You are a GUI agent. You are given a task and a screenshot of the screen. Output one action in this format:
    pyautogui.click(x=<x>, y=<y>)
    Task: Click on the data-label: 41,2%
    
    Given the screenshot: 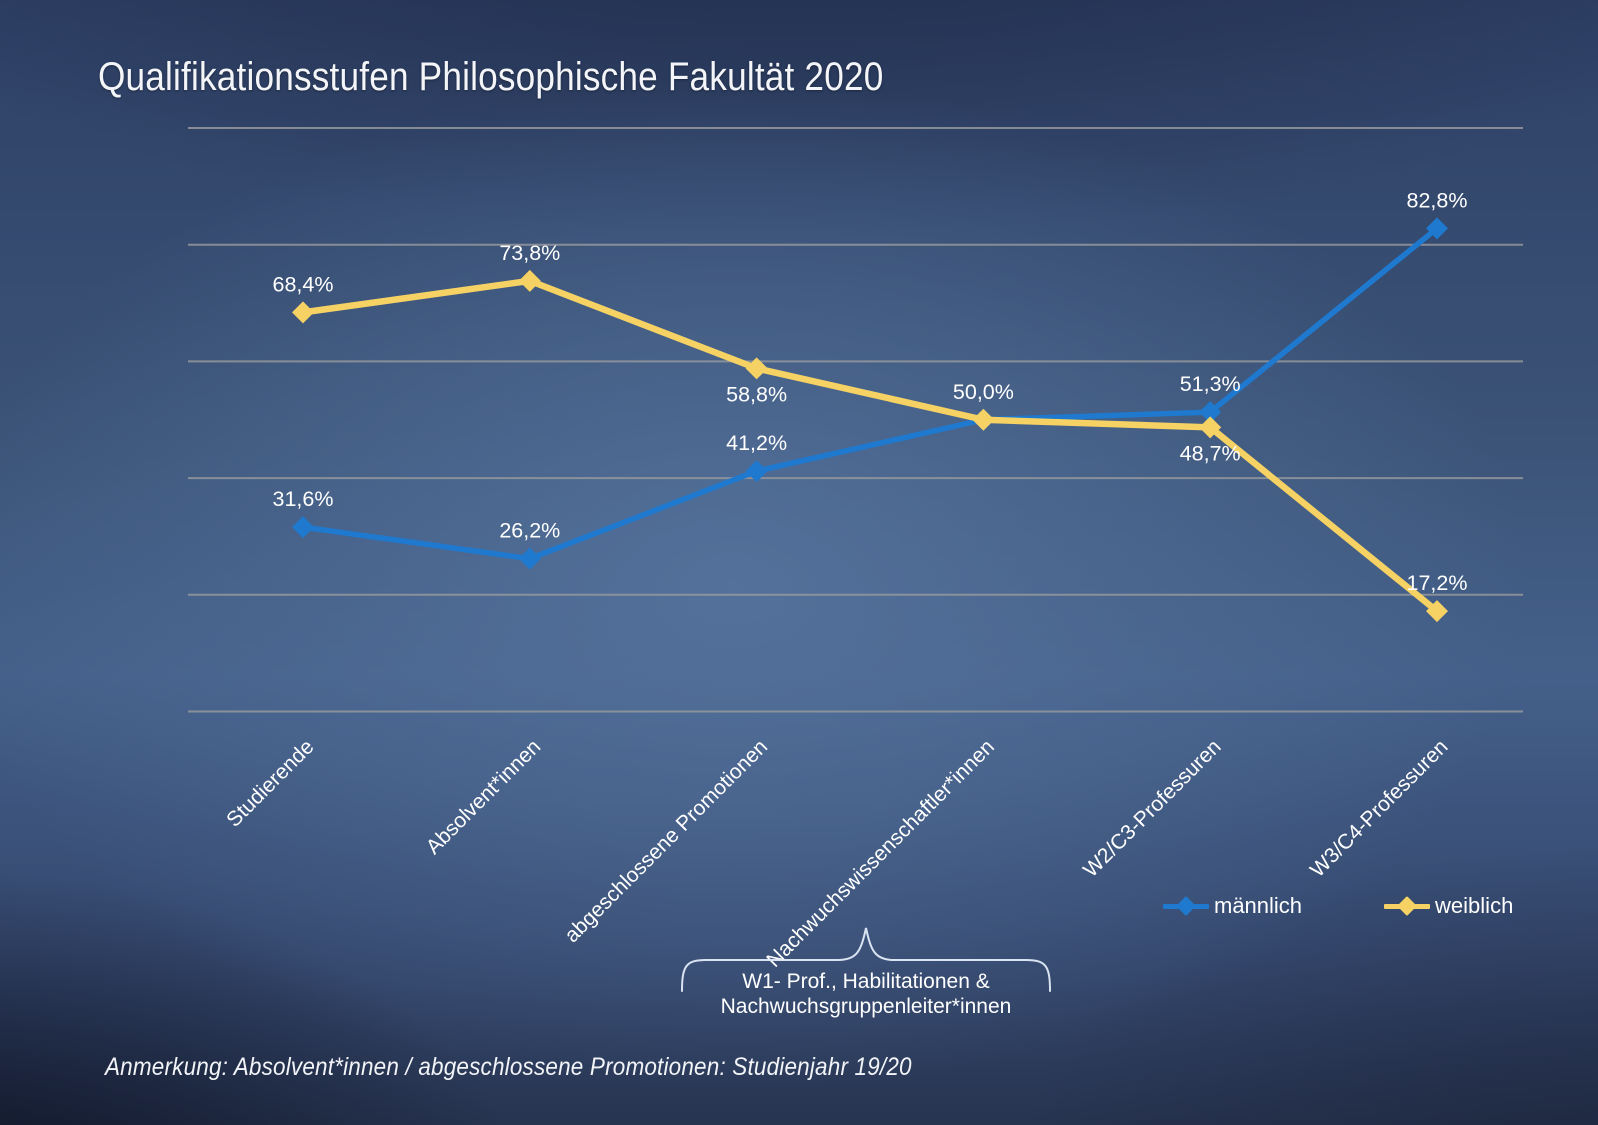 What is the action you would take?
    pyautogui.click(x=756, y=443)
    